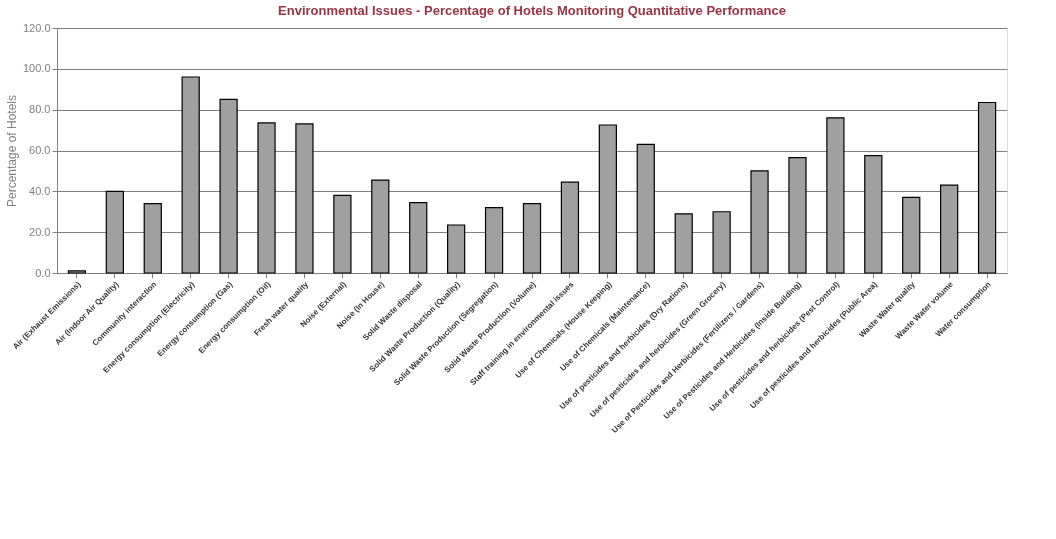 This screenshot has width=1056, height=539. I want to click on y-tick-label: 60.0, so click(40, 150).